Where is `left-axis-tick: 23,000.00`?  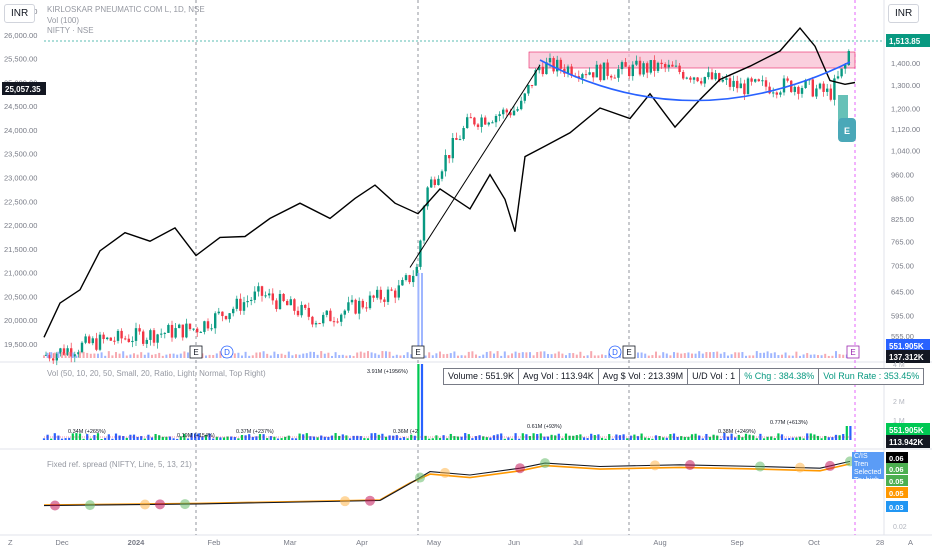
left-axis-tick: 23,000.00 is located at coordinates (20, 178).